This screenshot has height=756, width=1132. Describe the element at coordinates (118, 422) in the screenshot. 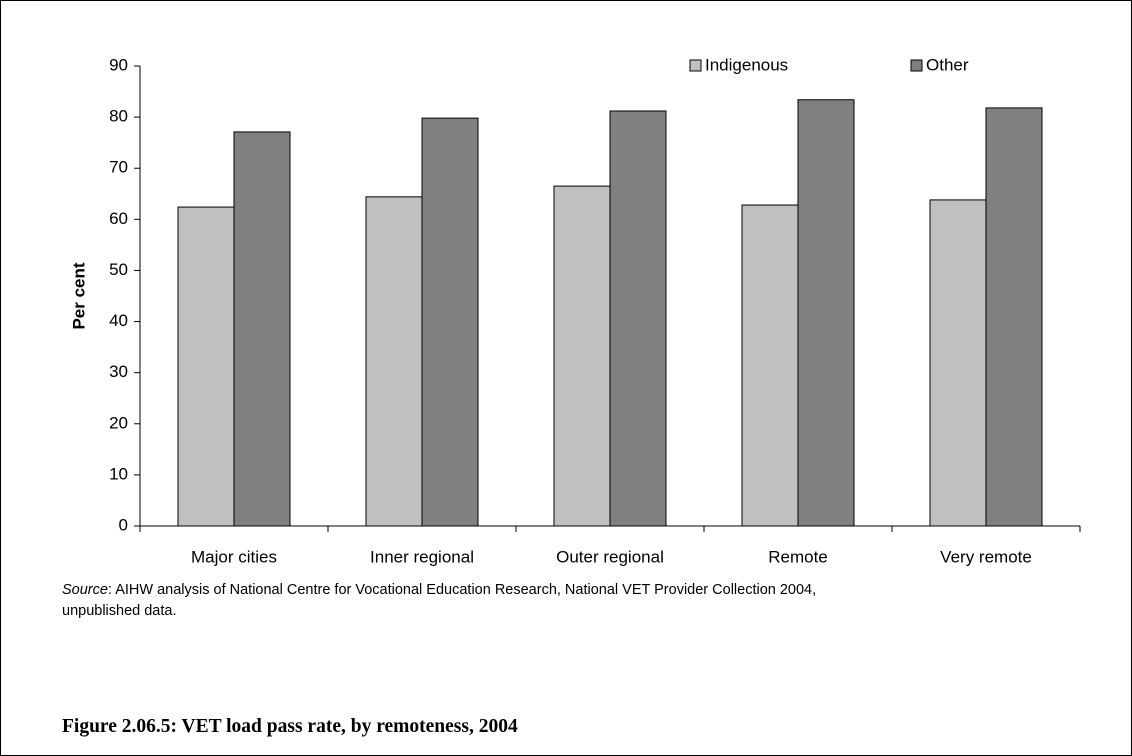

I see `y-tick-label: 20` at that location.